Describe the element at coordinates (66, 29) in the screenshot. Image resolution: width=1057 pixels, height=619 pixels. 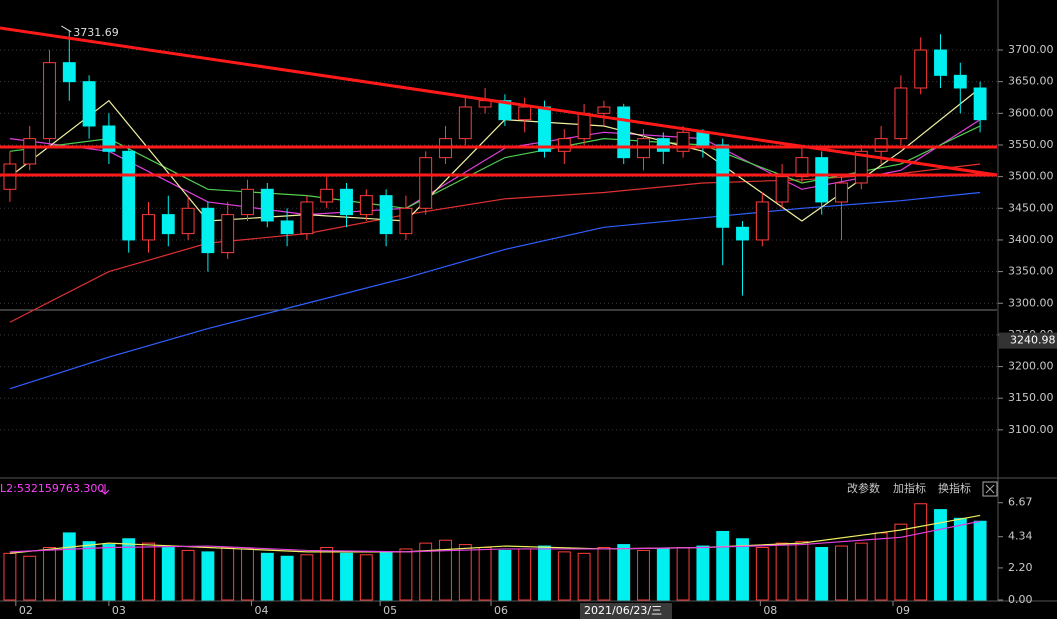
I see `annotation-pointer` at that location.